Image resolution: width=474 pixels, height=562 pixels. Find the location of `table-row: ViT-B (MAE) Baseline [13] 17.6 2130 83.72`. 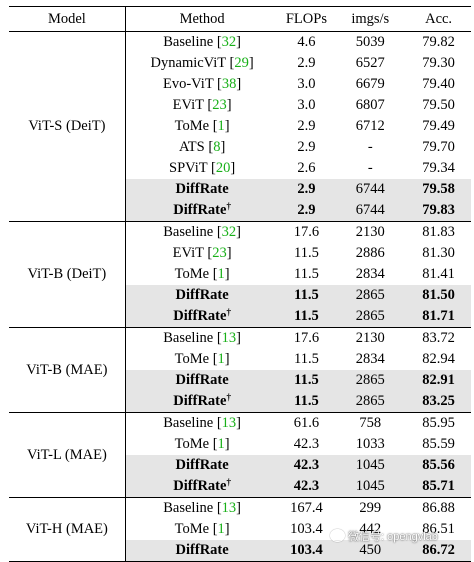

table-row: ViT-B (MAE) Baseline [13] 17.6 2130 83.72 is located at coordinates (240, 370).